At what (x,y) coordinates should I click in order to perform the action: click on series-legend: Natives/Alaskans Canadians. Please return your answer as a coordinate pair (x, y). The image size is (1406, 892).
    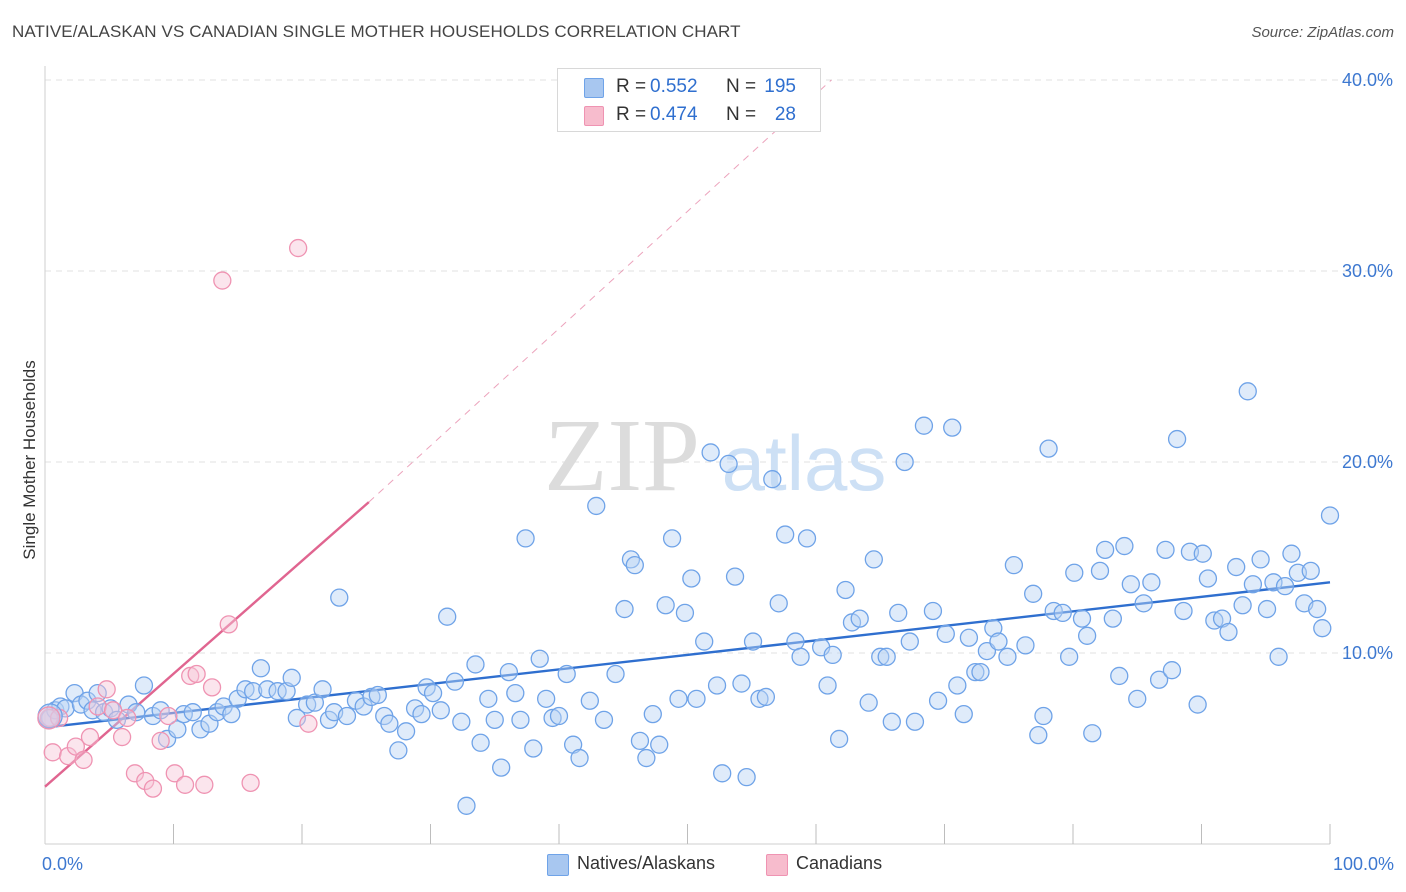
    Looking at the image, I should click on (703, 864).